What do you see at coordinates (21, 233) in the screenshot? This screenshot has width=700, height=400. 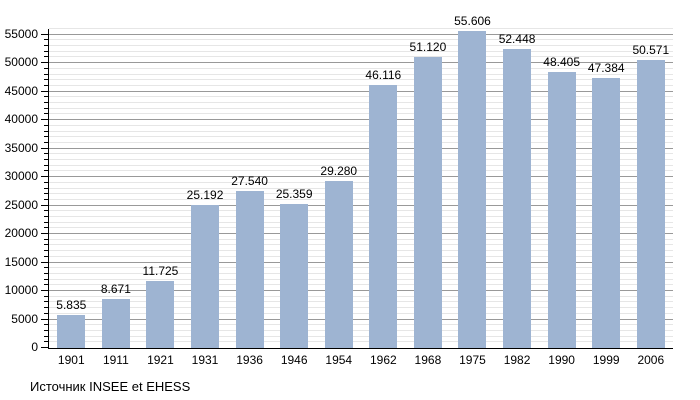 I see `y-tick-label: 20000` at bounding box center [21, 233].